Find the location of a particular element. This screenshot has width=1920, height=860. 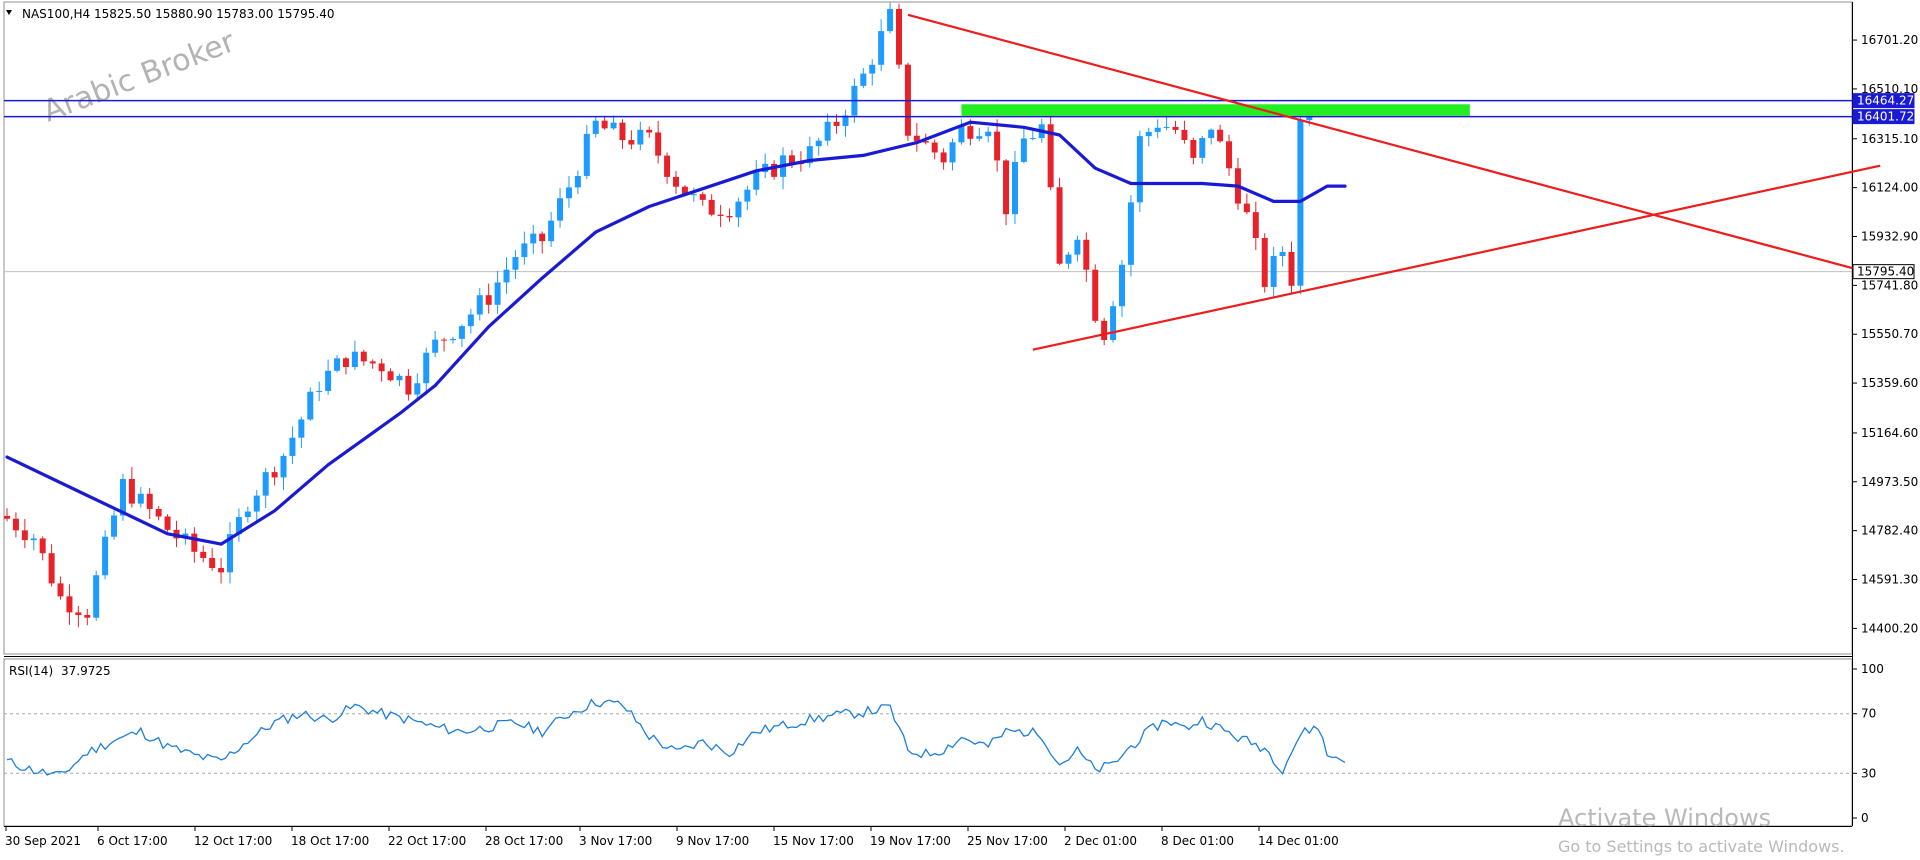

resistance-zone-rect is located at coordinates (1215, 110).